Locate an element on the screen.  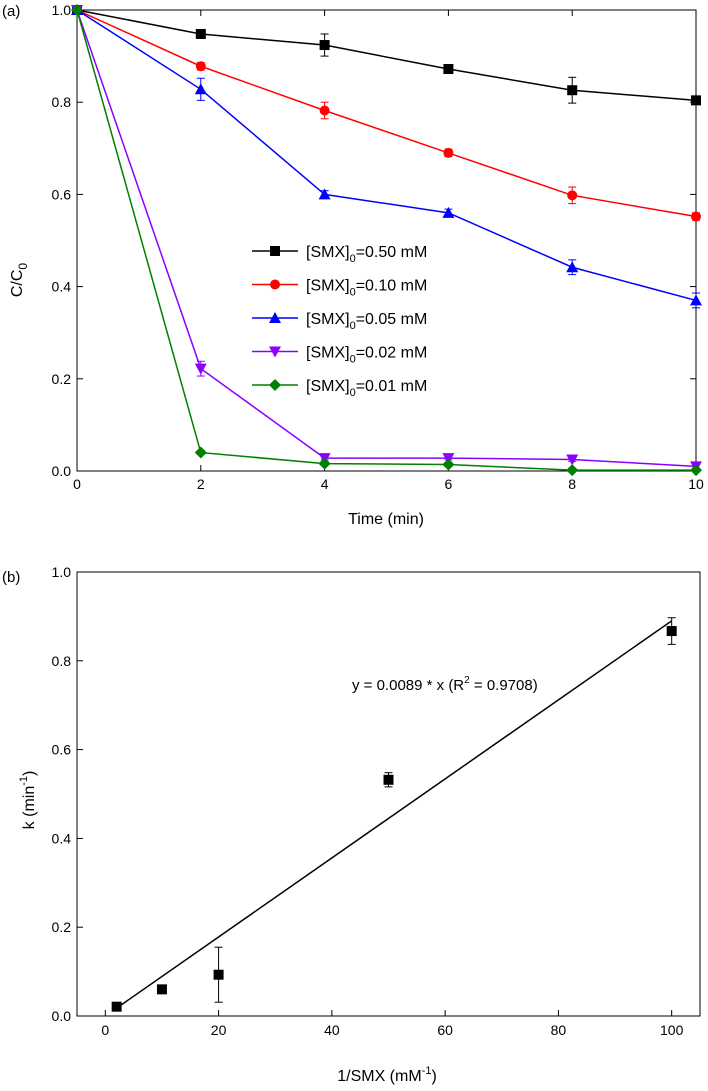
legend-label: [SMX]0=0.01 mM is located at coordinates (366, 388).